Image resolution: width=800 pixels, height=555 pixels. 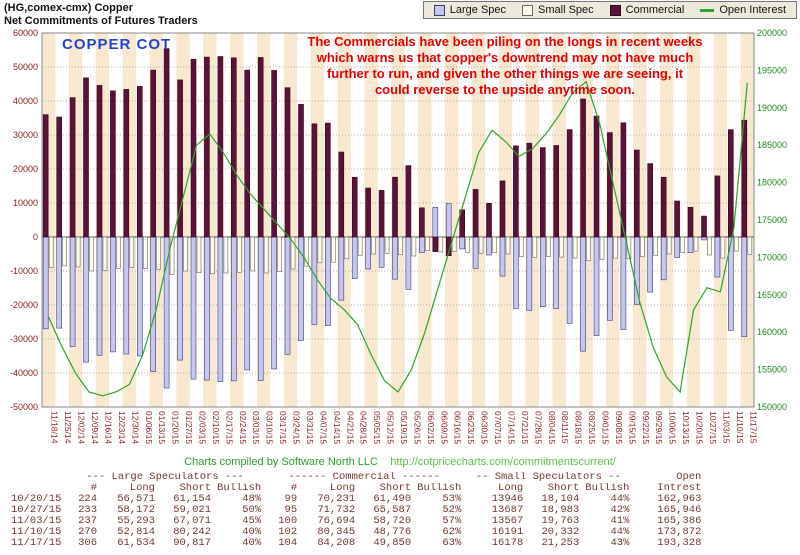 I want to click on right-axis-tick: 175000, so click(x=772, y=220).